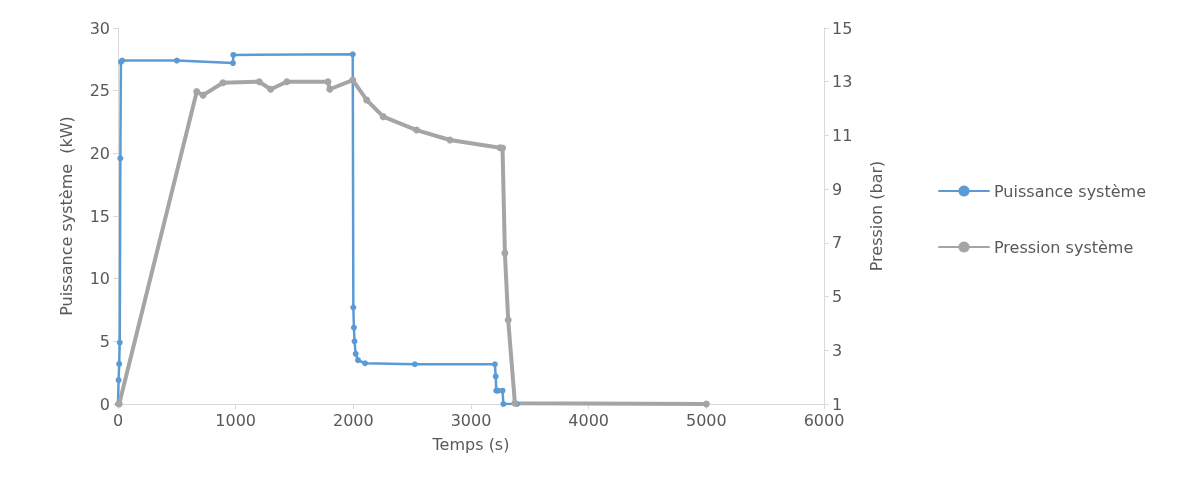 This screenshot has width=1196, height=486. What do you see at coordinates (1070, 191) in the screenshot?
I see `legend-label: Puissance système` at bounding box center [1070, 191].